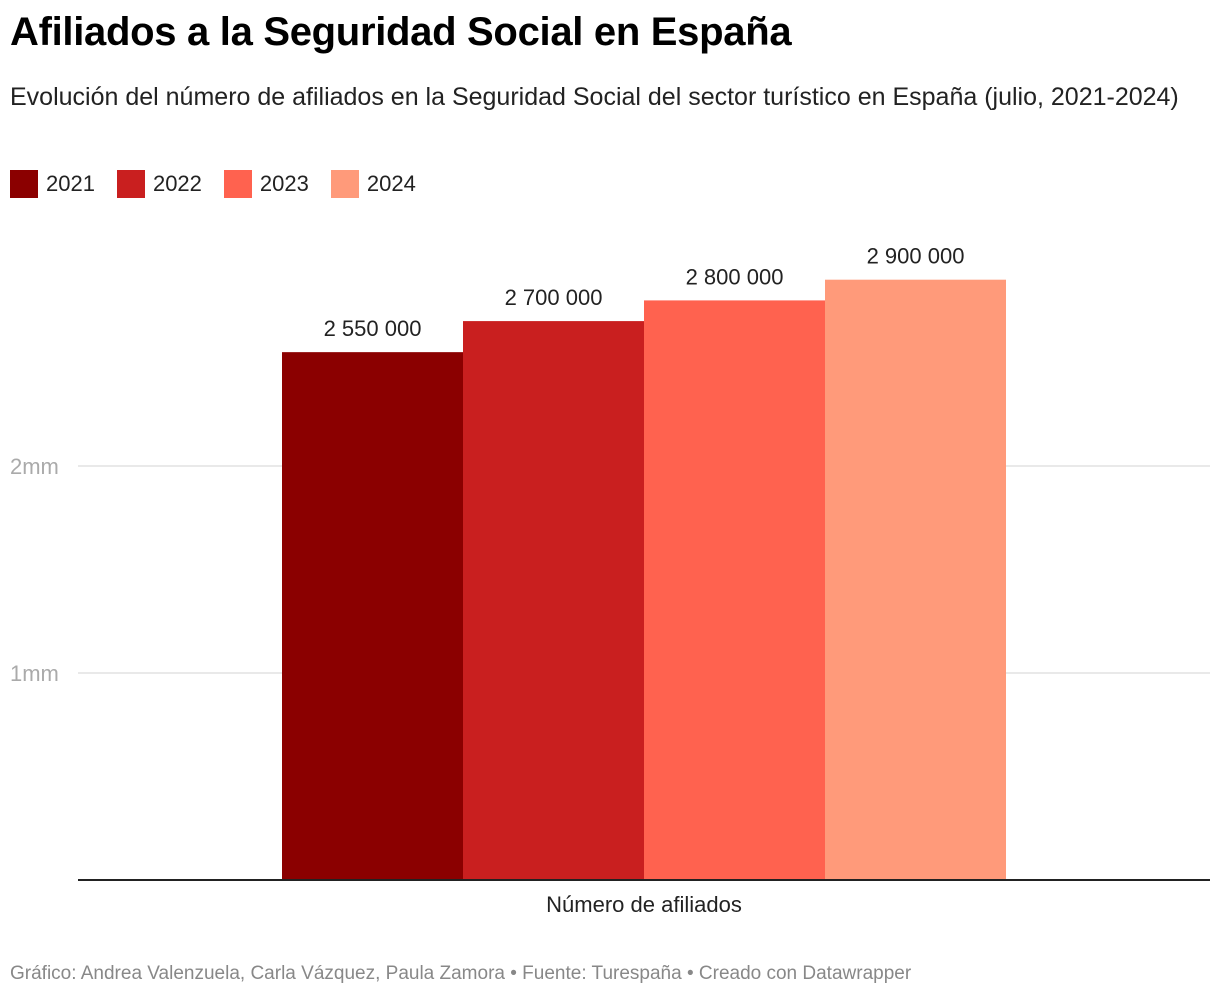  Describe the element at coordinates (177, 183) in the screenshot. I see `legend-label: 2022` at that location.